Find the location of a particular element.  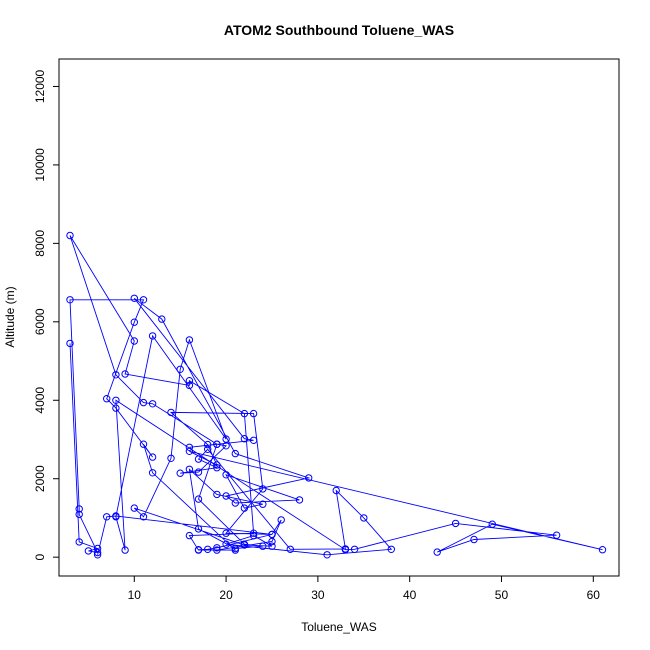

x-tick-label: 20 is located at coordinates (226, 595).